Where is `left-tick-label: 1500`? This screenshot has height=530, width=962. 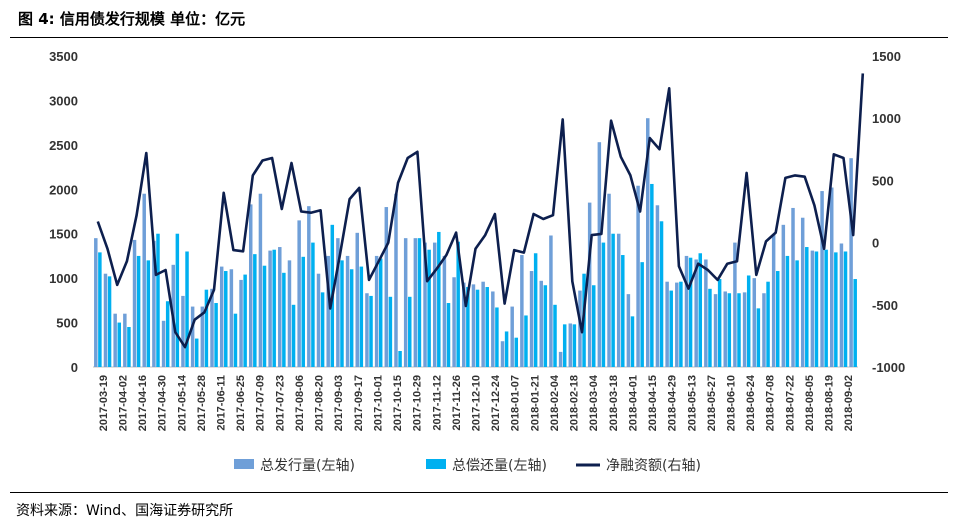 left-tick-label: 1500 is located at coordinates (63, 234).